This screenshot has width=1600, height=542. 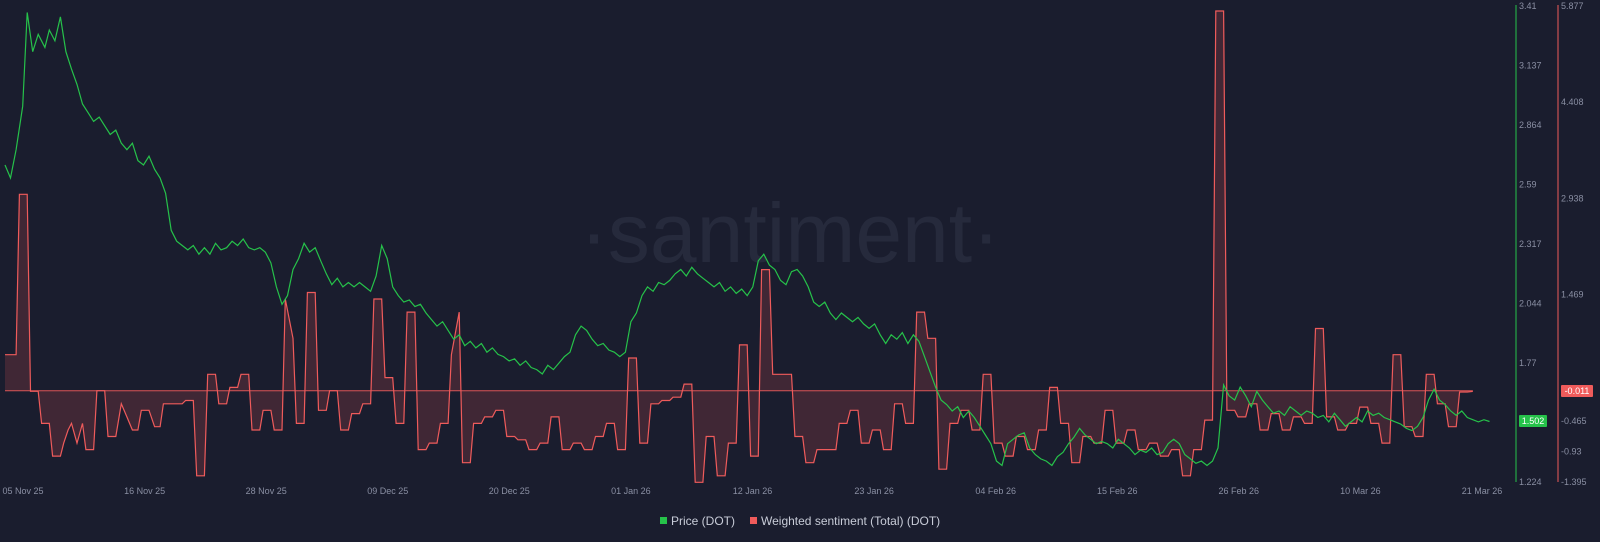 I want to click on price-tick-label: 2.59, so click(x=1528, y=185).